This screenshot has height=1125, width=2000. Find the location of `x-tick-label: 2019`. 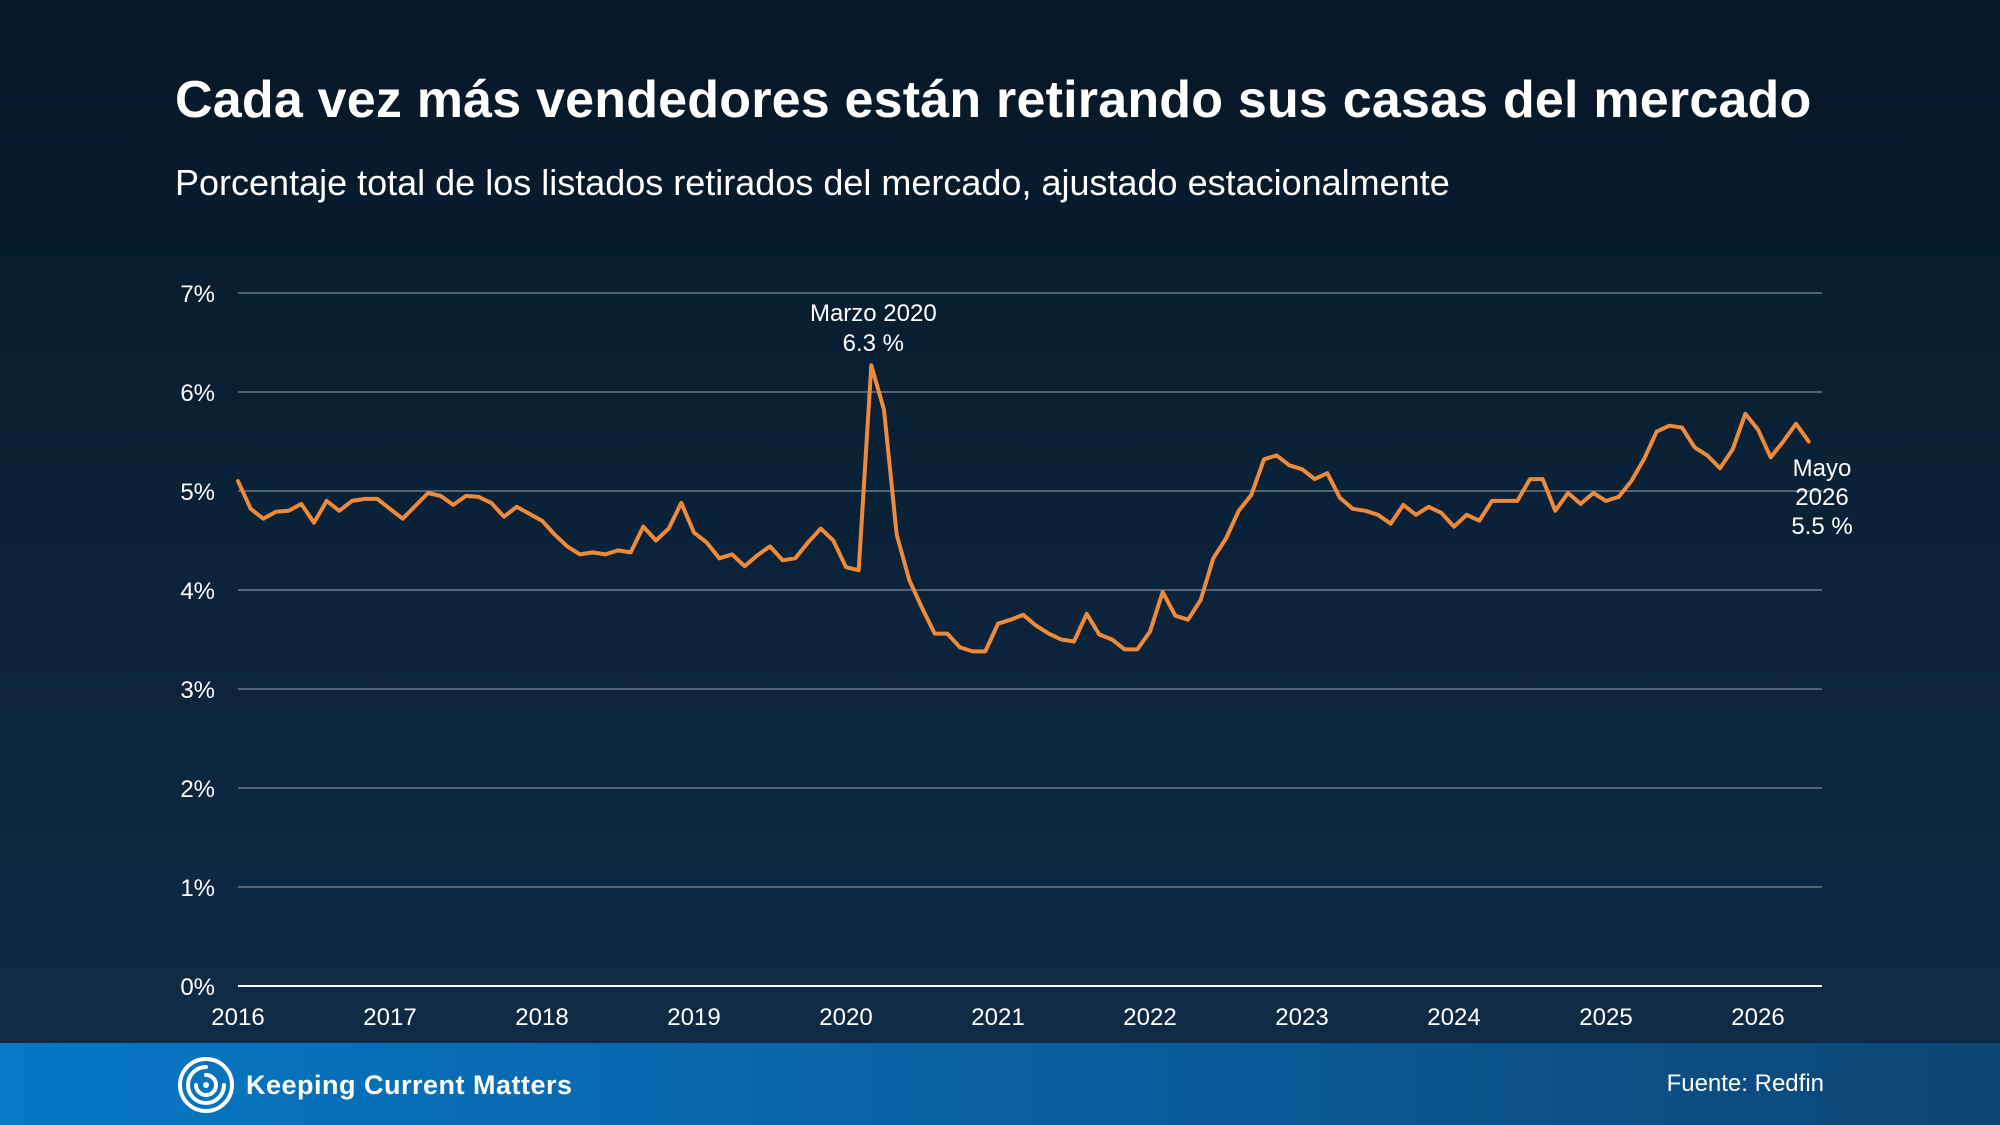

x-tick-label: 2019 is located at coordinates (693, 1017).